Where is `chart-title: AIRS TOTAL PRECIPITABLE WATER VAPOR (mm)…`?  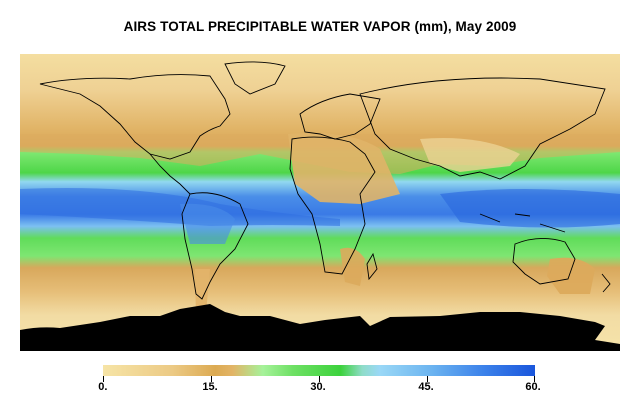 chart-title: AIRS TOTAL PRECIPITABLE WATER VAPOR (mm)… is located at coordinates (320, 26).